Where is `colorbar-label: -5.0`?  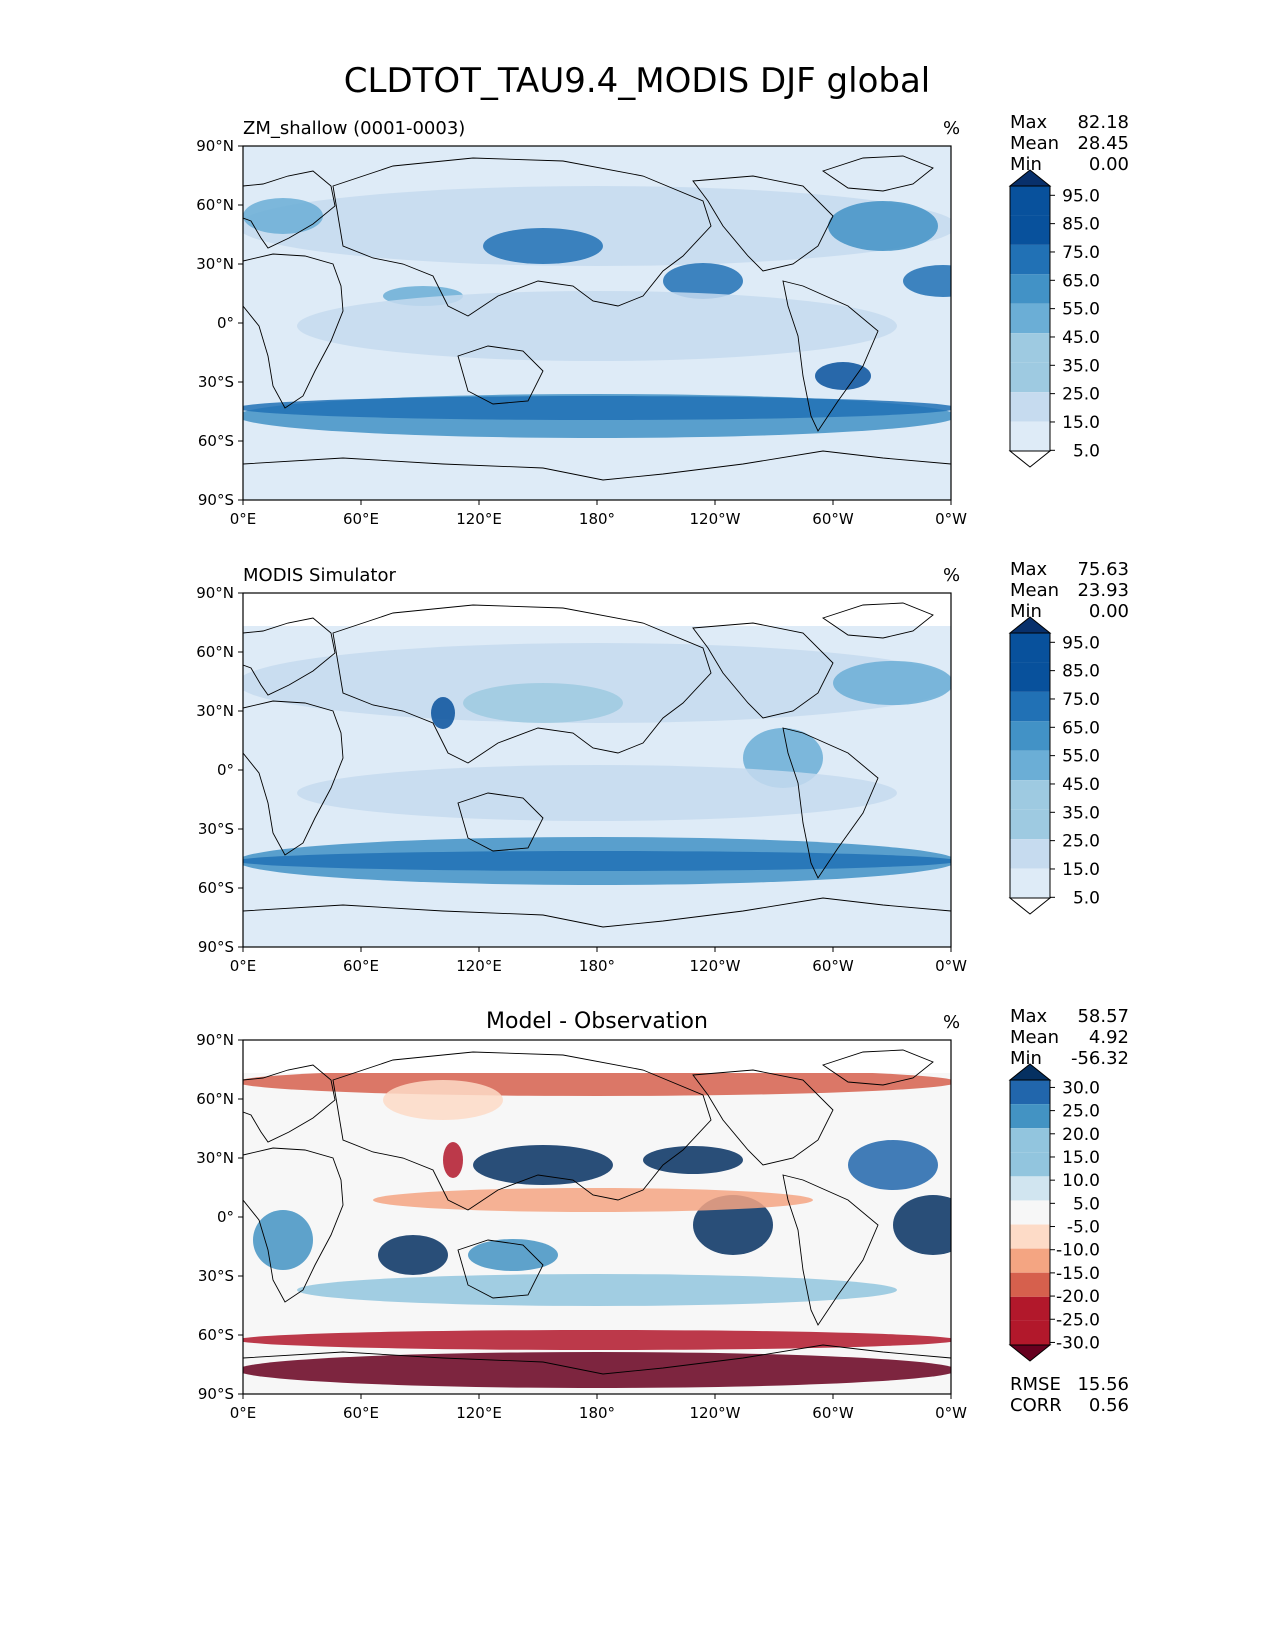
colorbar-label: -5.0 is located at coordinates (1083, 1228).